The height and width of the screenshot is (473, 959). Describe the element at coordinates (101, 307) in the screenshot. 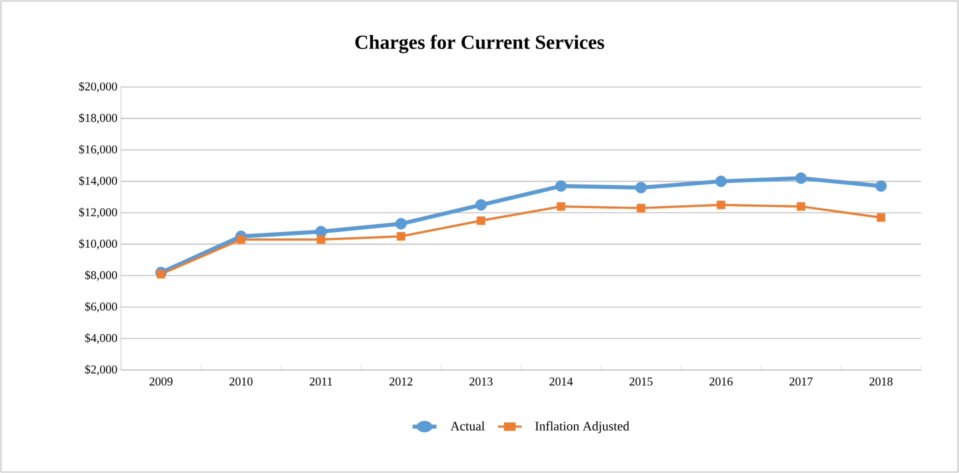

I see `y-tick-label: $6,000` at that location.